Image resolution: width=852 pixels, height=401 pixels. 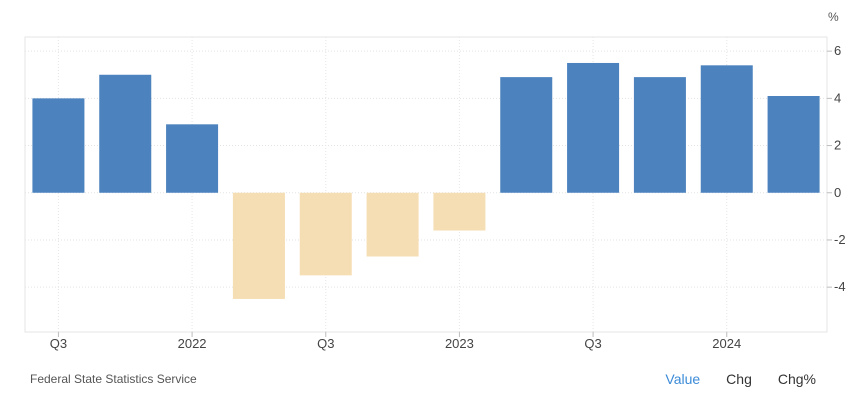 I want to click on y-tick-label: 2, so click(x=837, y=145).